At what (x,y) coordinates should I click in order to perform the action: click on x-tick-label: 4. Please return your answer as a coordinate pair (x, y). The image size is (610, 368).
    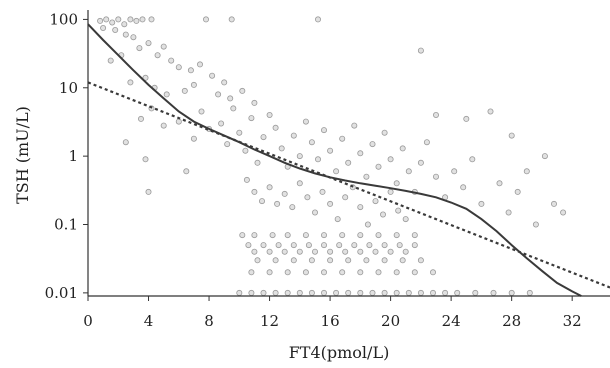
    Looking at the image, I should click on (149, 321).